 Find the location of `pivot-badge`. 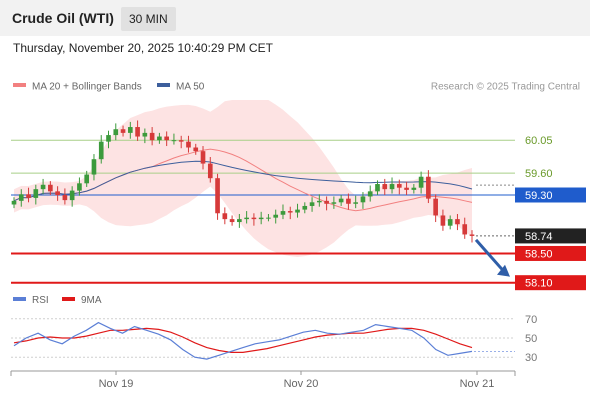

pivot-badge is located at coordinates (550, 195).